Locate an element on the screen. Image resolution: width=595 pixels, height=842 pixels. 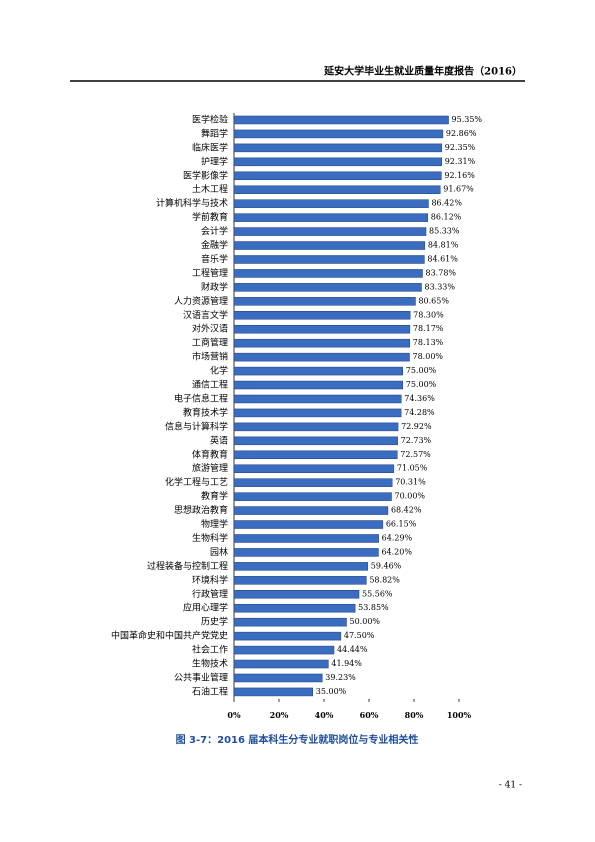
category-label: 电子信息工程 is located at coordinates (201, 398).